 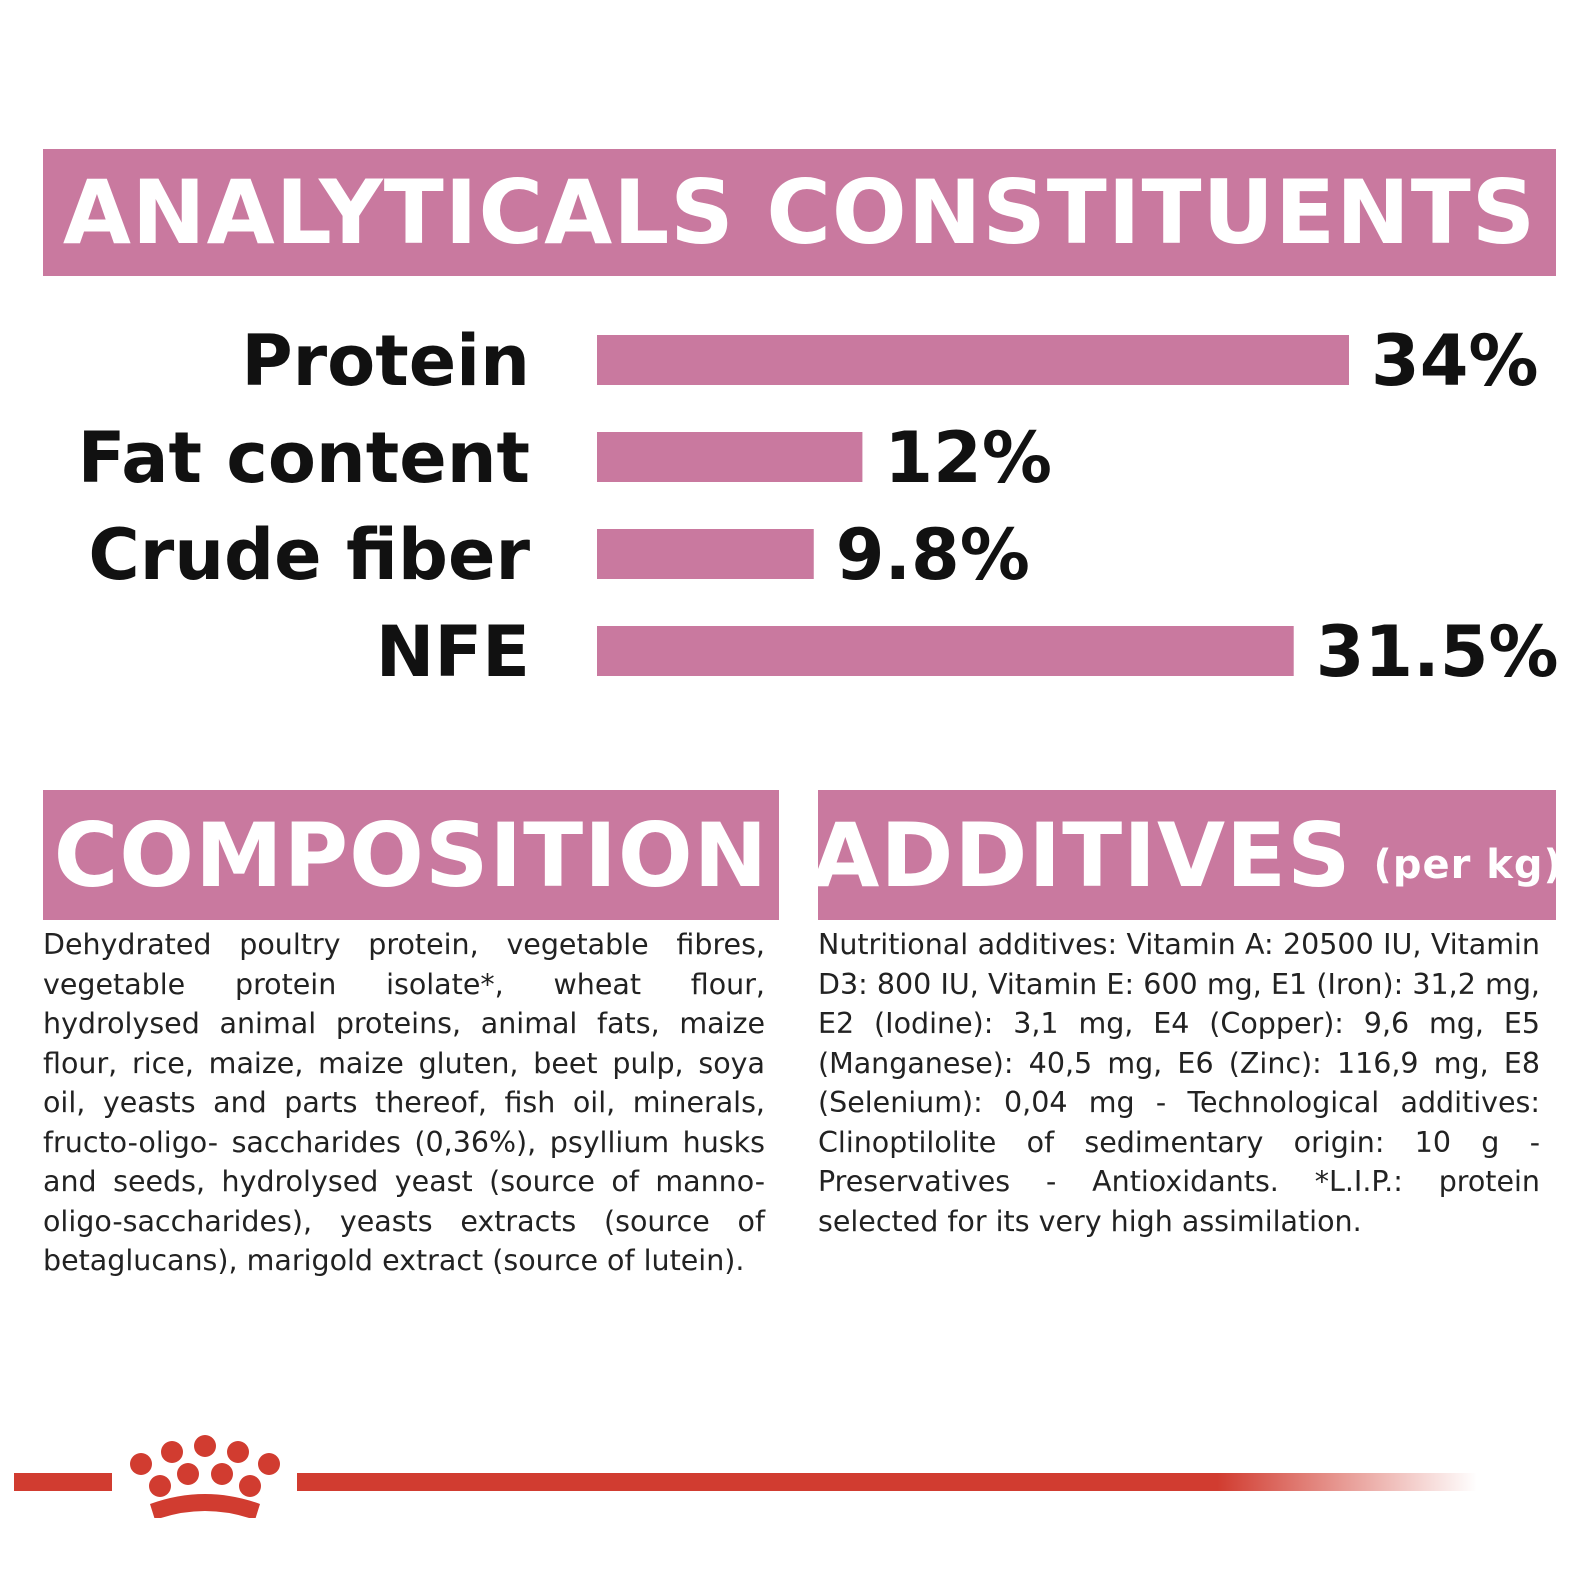 What do you see at coordinates (385, 361) in the screenshot?
I see `category-label-protein: Protein` at bounding box center [385, 361].